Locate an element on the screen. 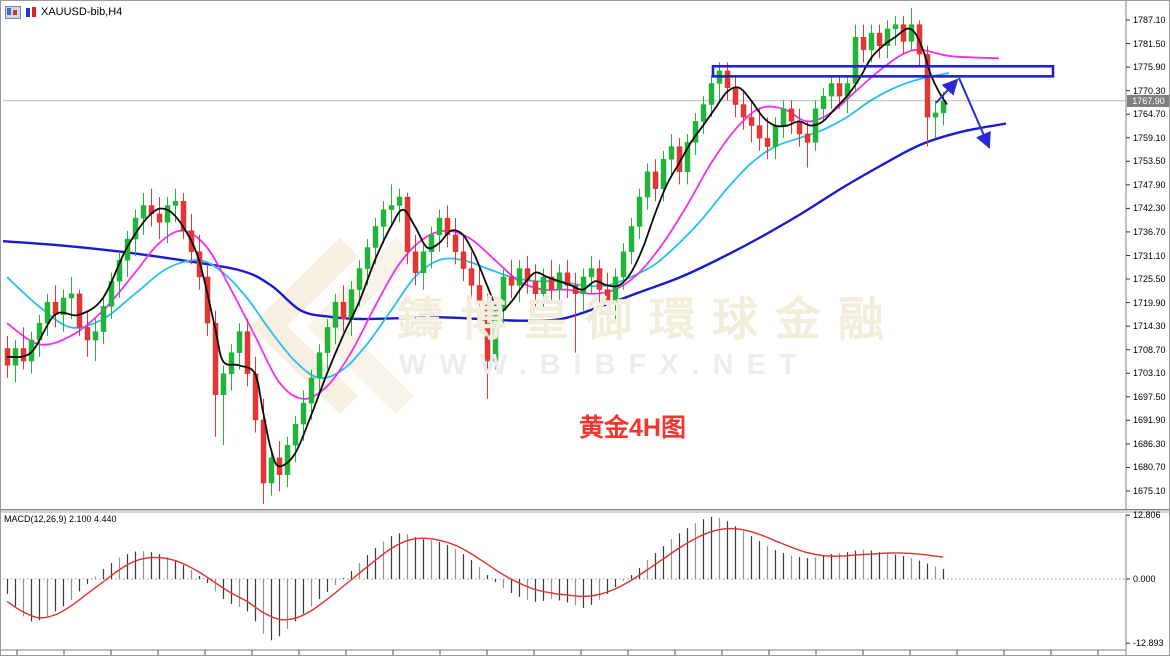 The height and width of the screenshot is (656, 1170). chart-titlebar: XAUUSD-bib,H4 is located at coordinates (63, 12).